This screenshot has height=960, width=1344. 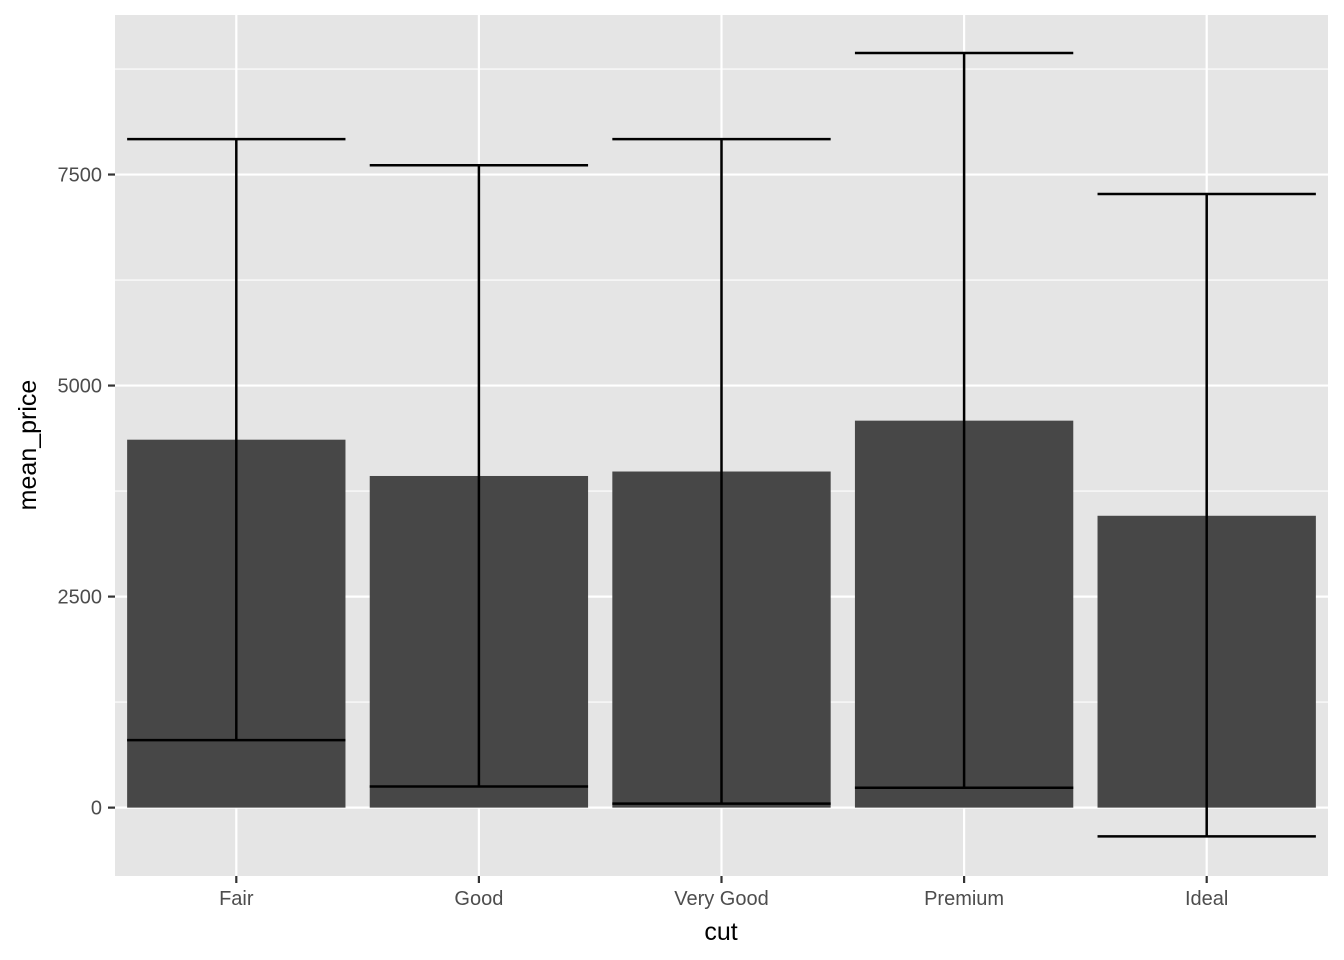 I want to click on x-tick-label: Good, so click(x=478, y=899).